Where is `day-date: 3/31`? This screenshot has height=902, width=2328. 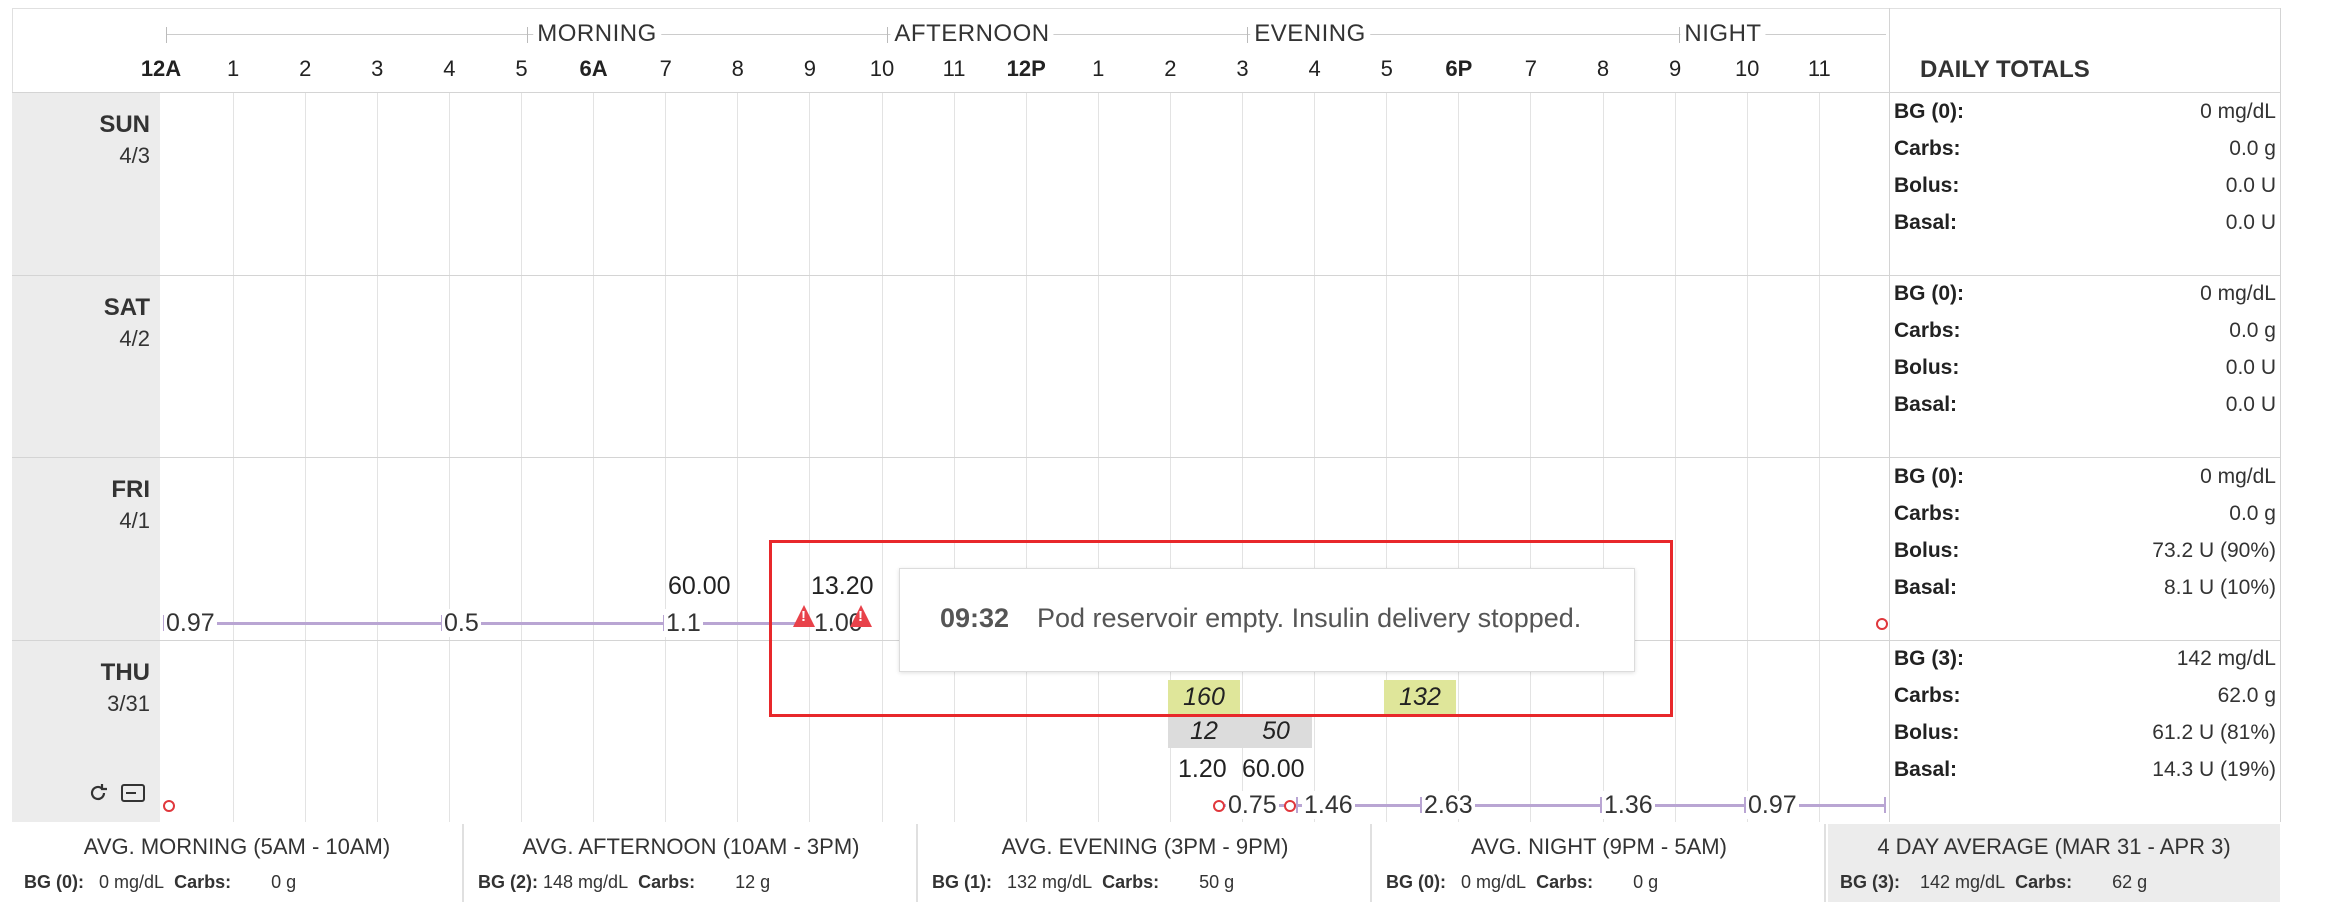
day-date: 3/31 is located at coordinates (128, 703).